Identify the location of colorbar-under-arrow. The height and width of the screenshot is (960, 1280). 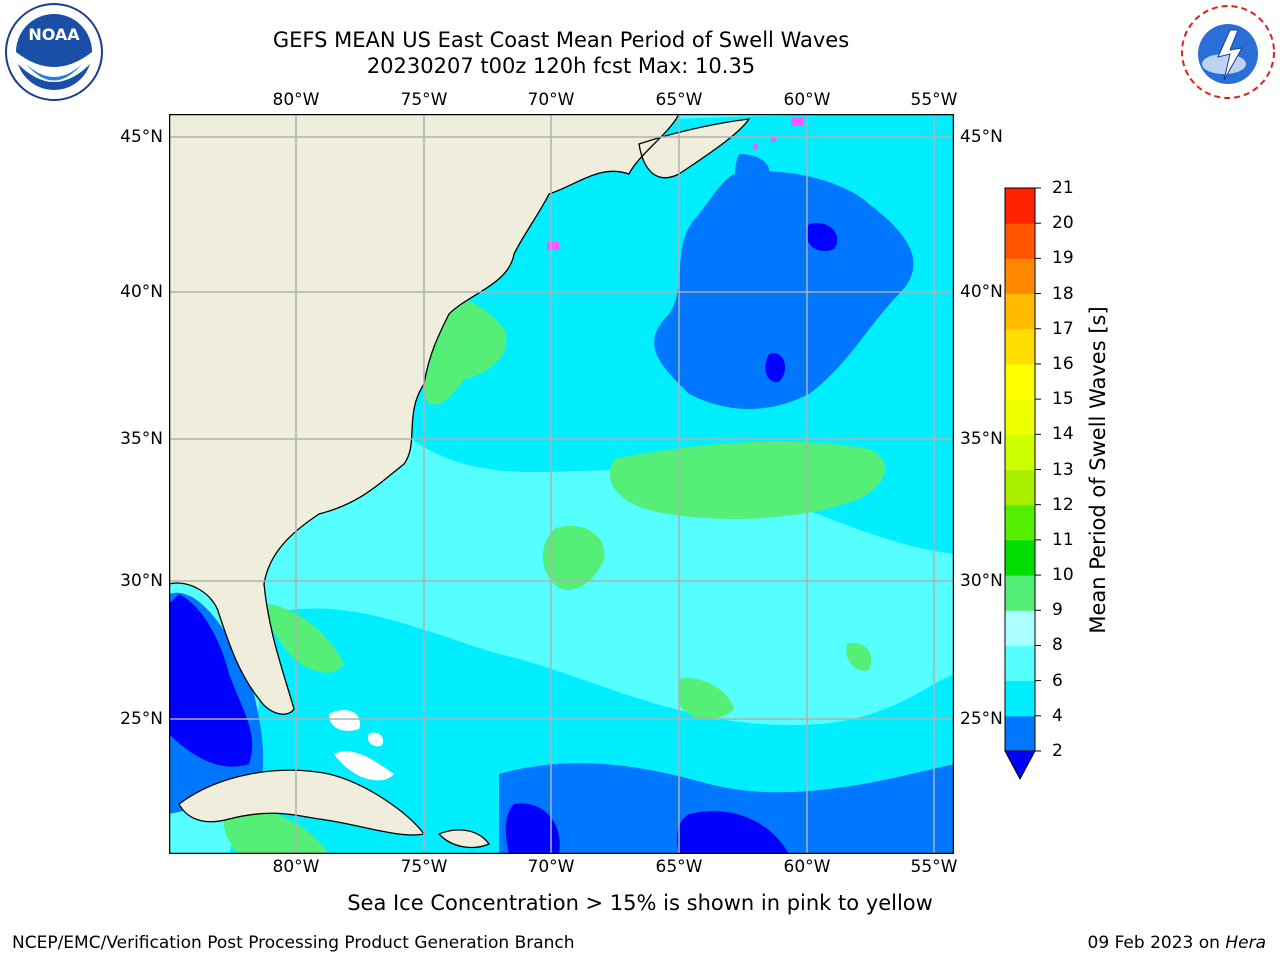
(1020, 765).